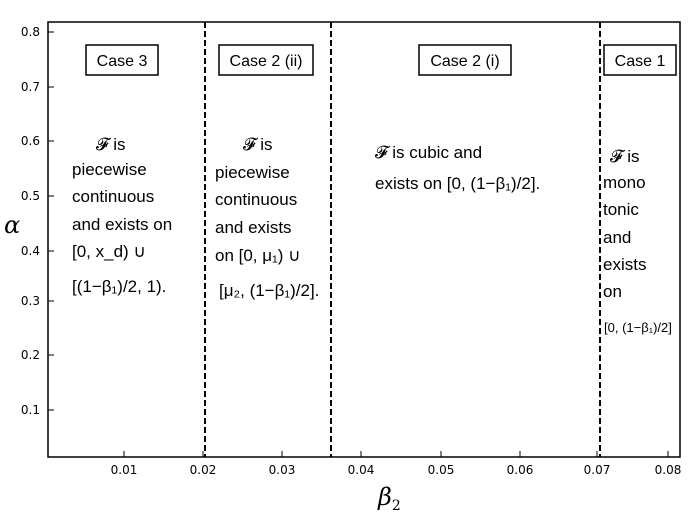 The image size is (692, 519). I want to click on description-line: 𝓕 is cubic and, so click(428, 152).